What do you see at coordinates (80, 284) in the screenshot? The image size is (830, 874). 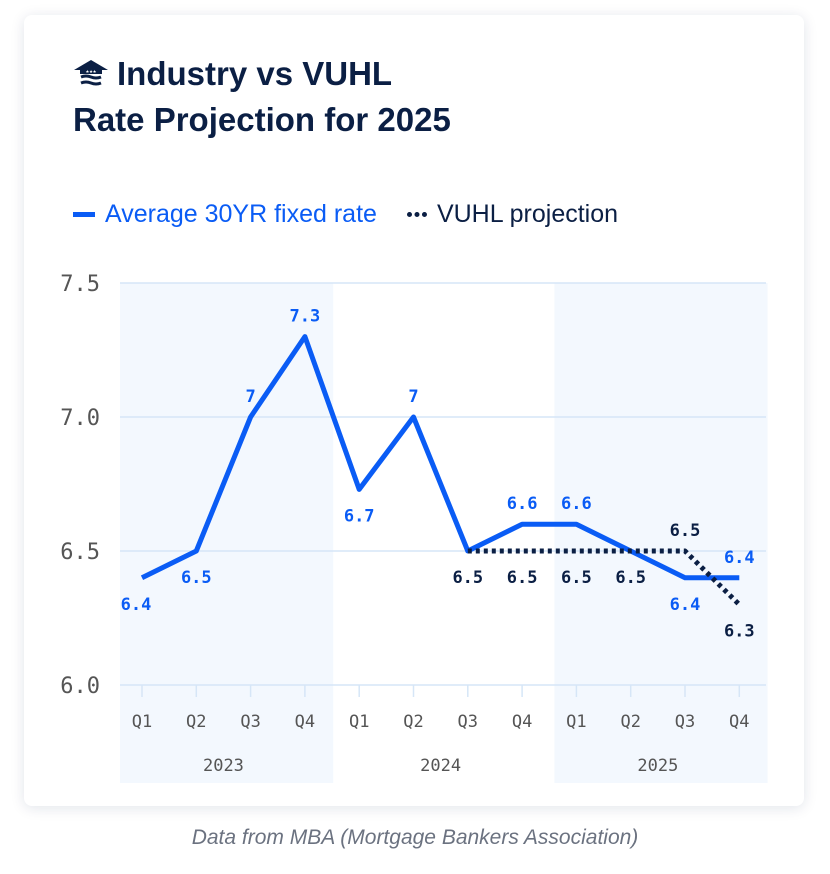 I see `y-tick-label: 7.5` at bounding box center [80, 284].